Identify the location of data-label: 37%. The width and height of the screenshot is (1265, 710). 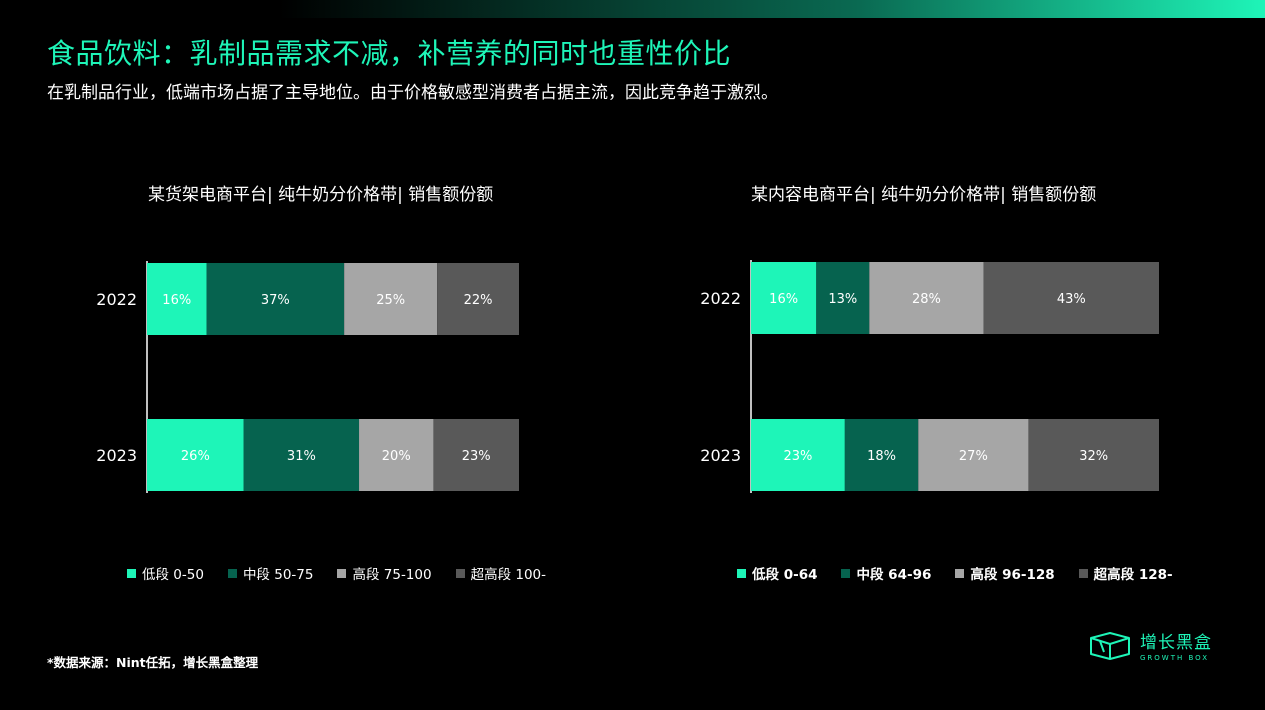
(275, 300).